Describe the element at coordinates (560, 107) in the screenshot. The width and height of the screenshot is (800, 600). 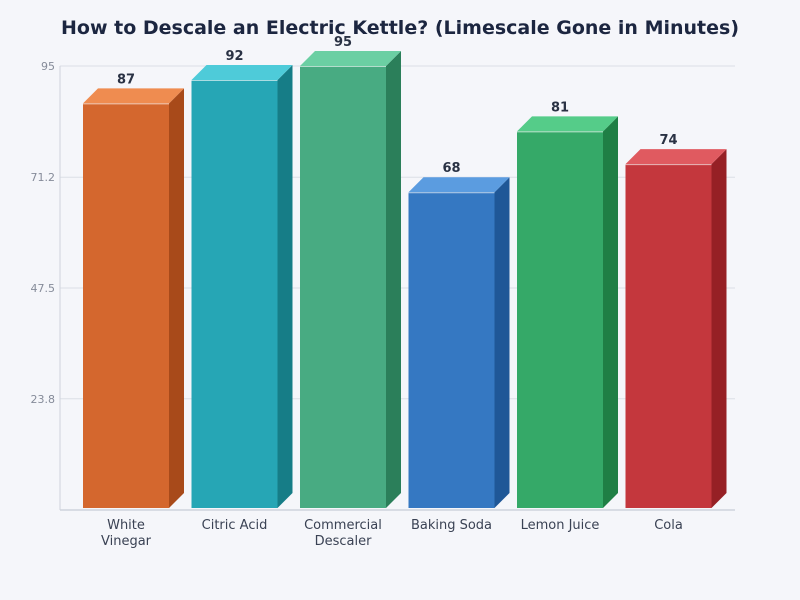
I see `data-label: 81` at that location.